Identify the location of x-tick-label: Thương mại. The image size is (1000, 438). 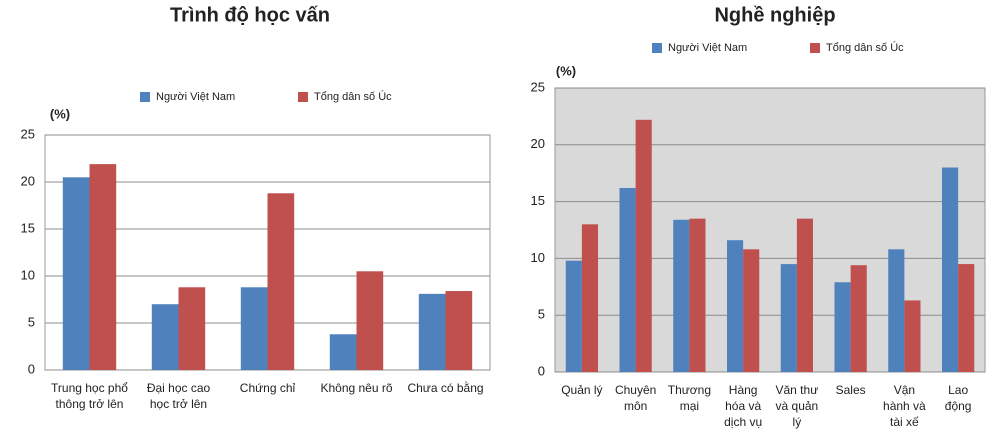
(689, 398).